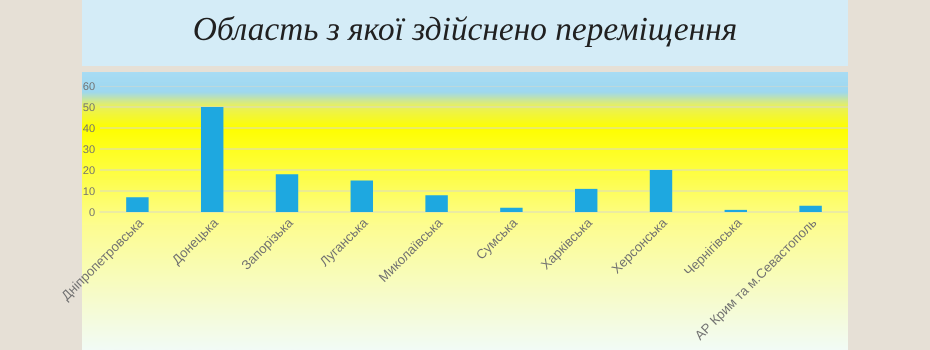 Image resolution: width=930 pixels, height=350 pixels. I want to click on y-tick-label: 10, so click(89, 191).